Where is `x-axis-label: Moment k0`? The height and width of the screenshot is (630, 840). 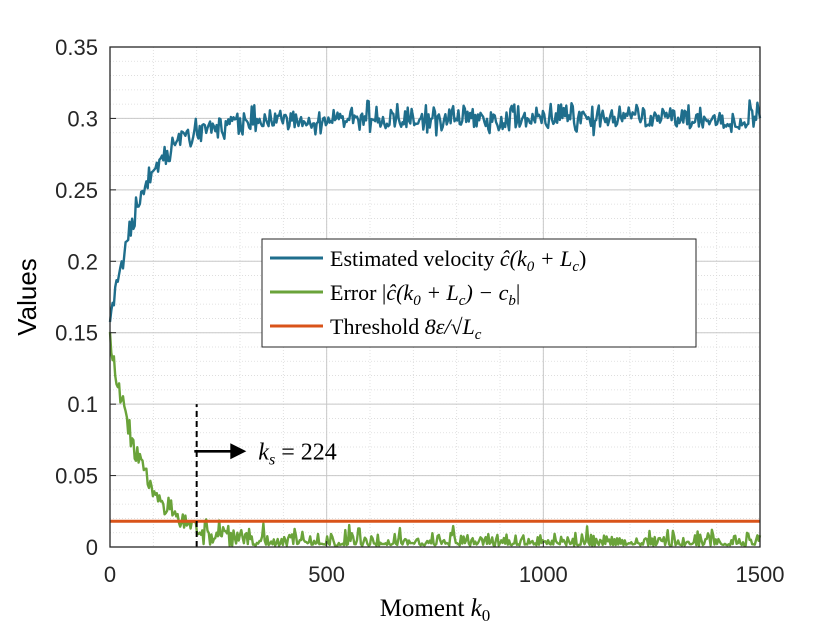 x-axis-label: Moment k0 is located at coordinates (435, 610).